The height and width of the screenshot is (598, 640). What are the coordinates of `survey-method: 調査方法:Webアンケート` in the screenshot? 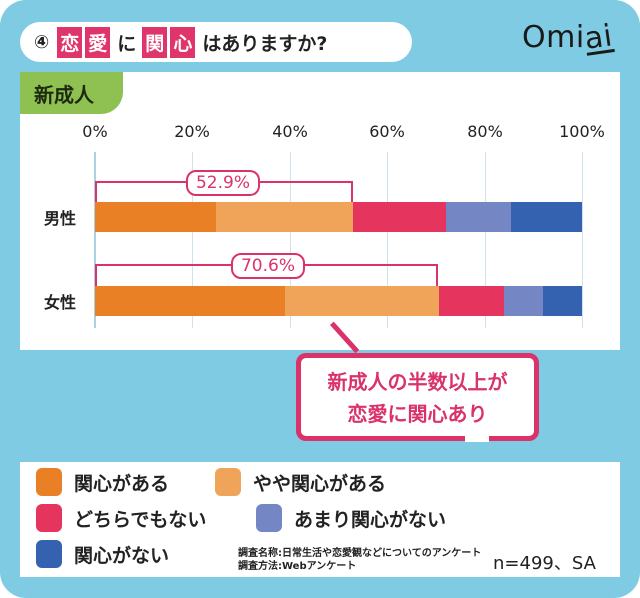 It's located at (297, 566).